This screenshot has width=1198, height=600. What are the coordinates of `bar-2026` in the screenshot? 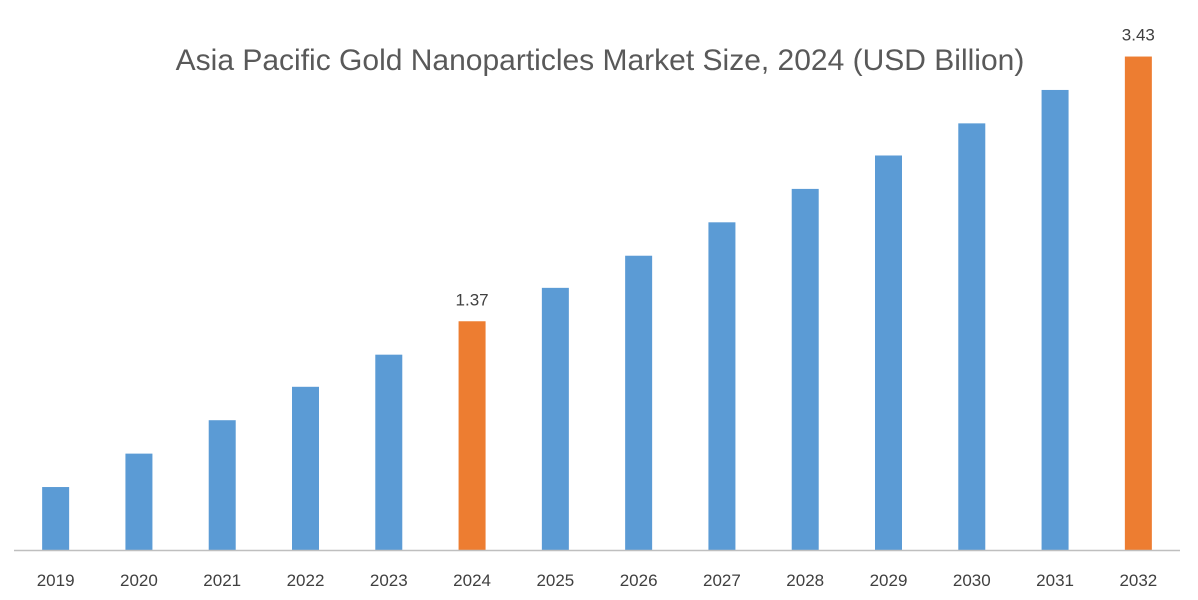 It's located at (639, 402).